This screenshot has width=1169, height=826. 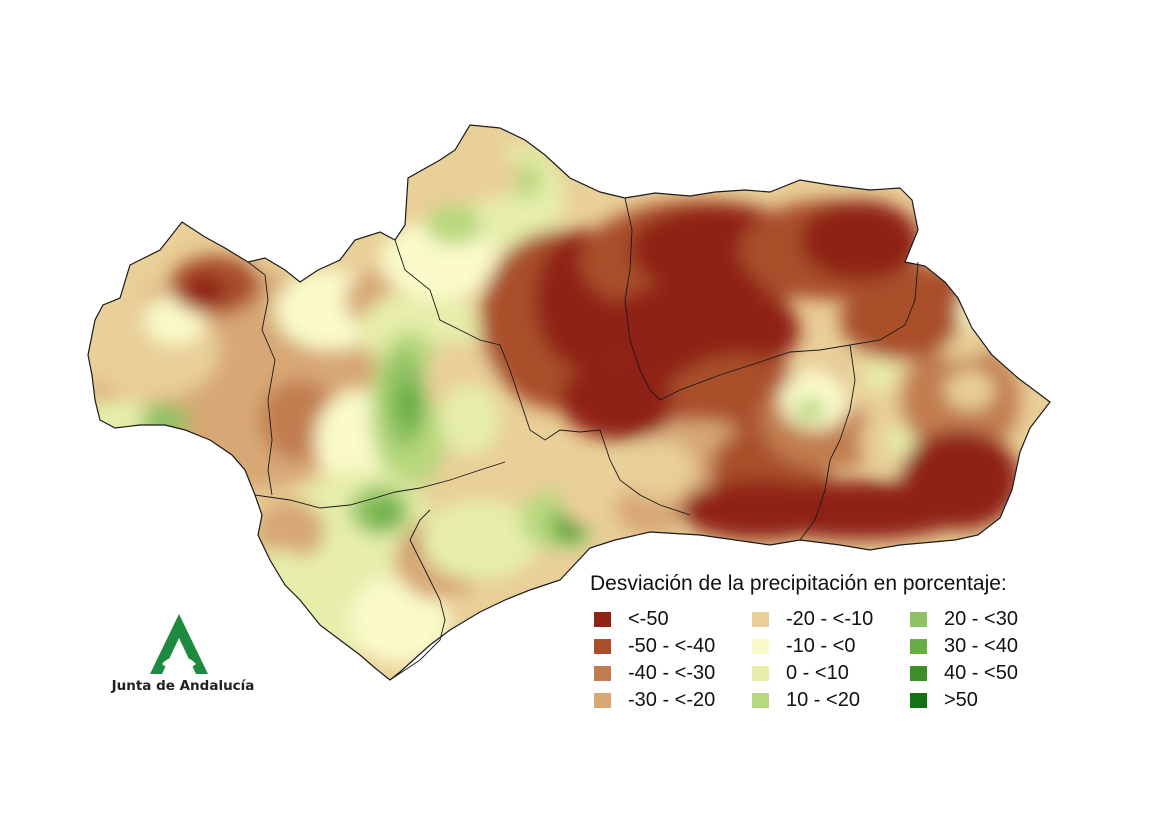 I want to click on legend-label: -20 - <-10, so click(x=830, y=619).